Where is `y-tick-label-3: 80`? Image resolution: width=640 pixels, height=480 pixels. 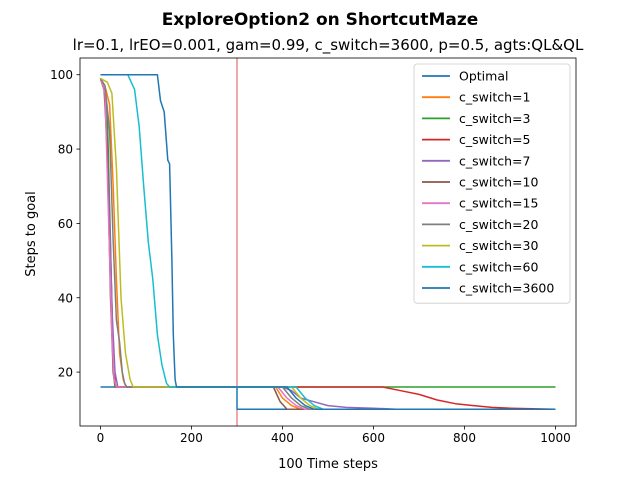
y-tick-label-3: 80 is located at coordinates (65, 150).